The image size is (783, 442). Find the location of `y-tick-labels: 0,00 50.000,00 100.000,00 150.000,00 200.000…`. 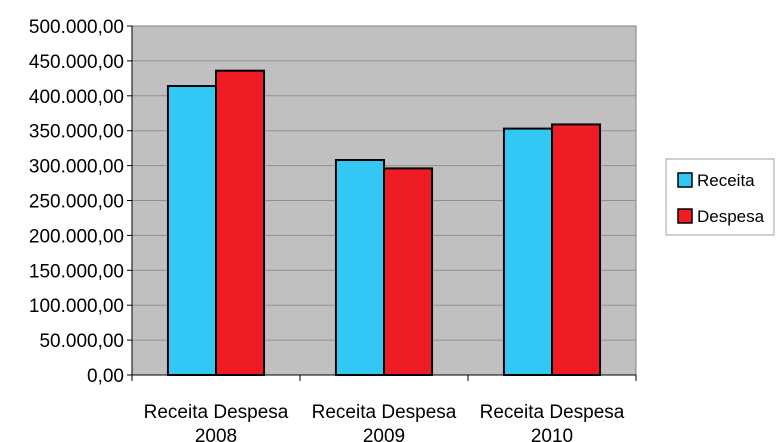

y-tick-labels: 0,00 50.000,00 100.000,00 150.000,00 200.000… is located at coordinates (76, 202).